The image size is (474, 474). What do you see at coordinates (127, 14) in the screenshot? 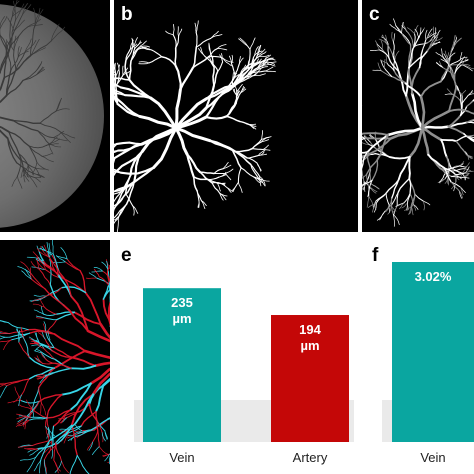
I see `panel-label-b: b` at bounding box center [127, 14].